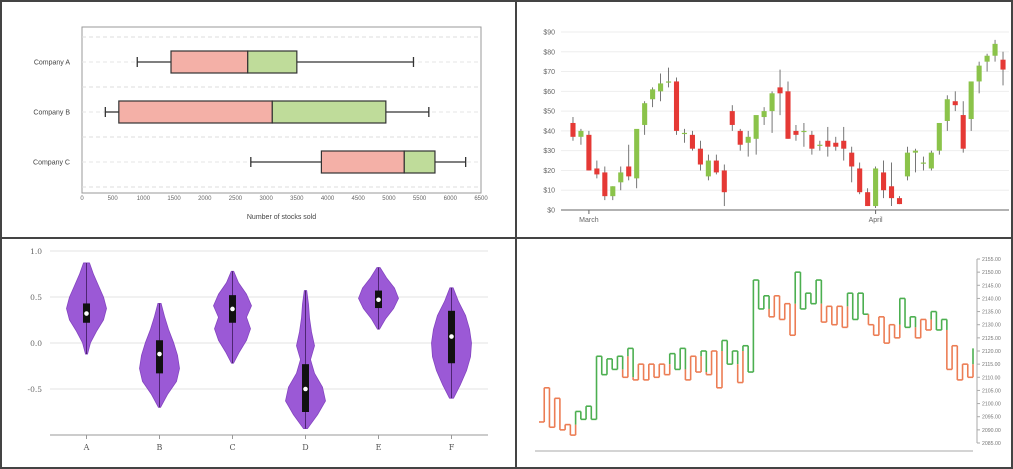 This screenshot has height=469, width=1013. What do you see at coordinates (991, 299) in the screenshot?
I see `y-tick-label: 2140.00` at bounding box center [991, 299].